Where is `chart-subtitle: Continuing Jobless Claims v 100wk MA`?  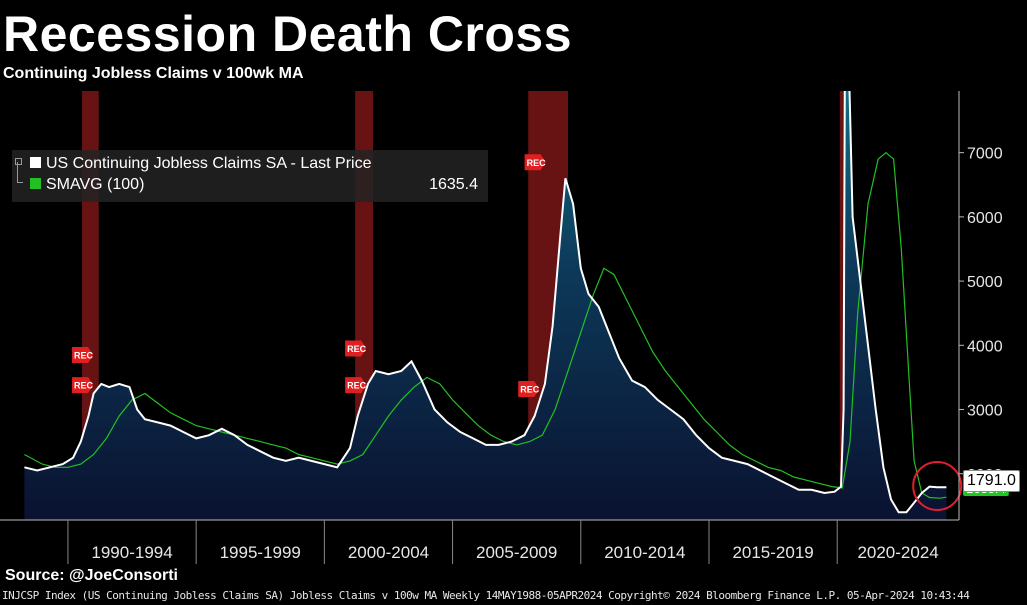 chart-subtitle: Continuing Jobless Claims v 100wk MA is located at coordinates (153, 73).